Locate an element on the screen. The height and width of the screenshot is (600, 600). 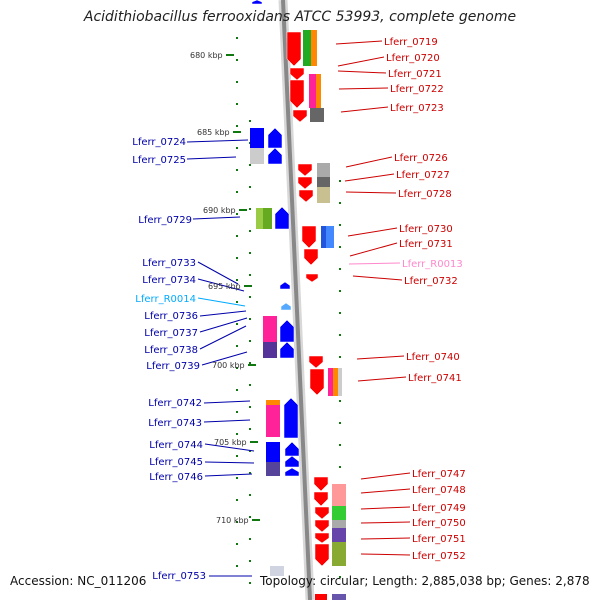
gene-label: Lferr_0724 is located at coordinates (159, 142).